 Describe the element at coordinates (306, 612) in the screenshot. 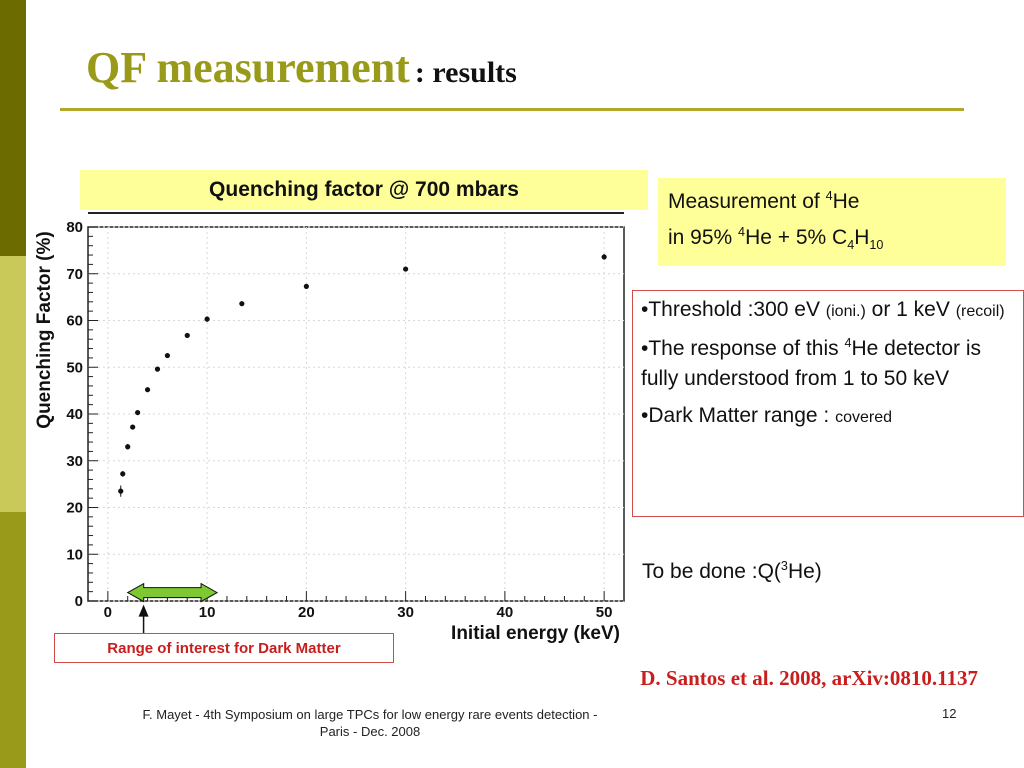

I see `x-tick-label: 20` at that location.